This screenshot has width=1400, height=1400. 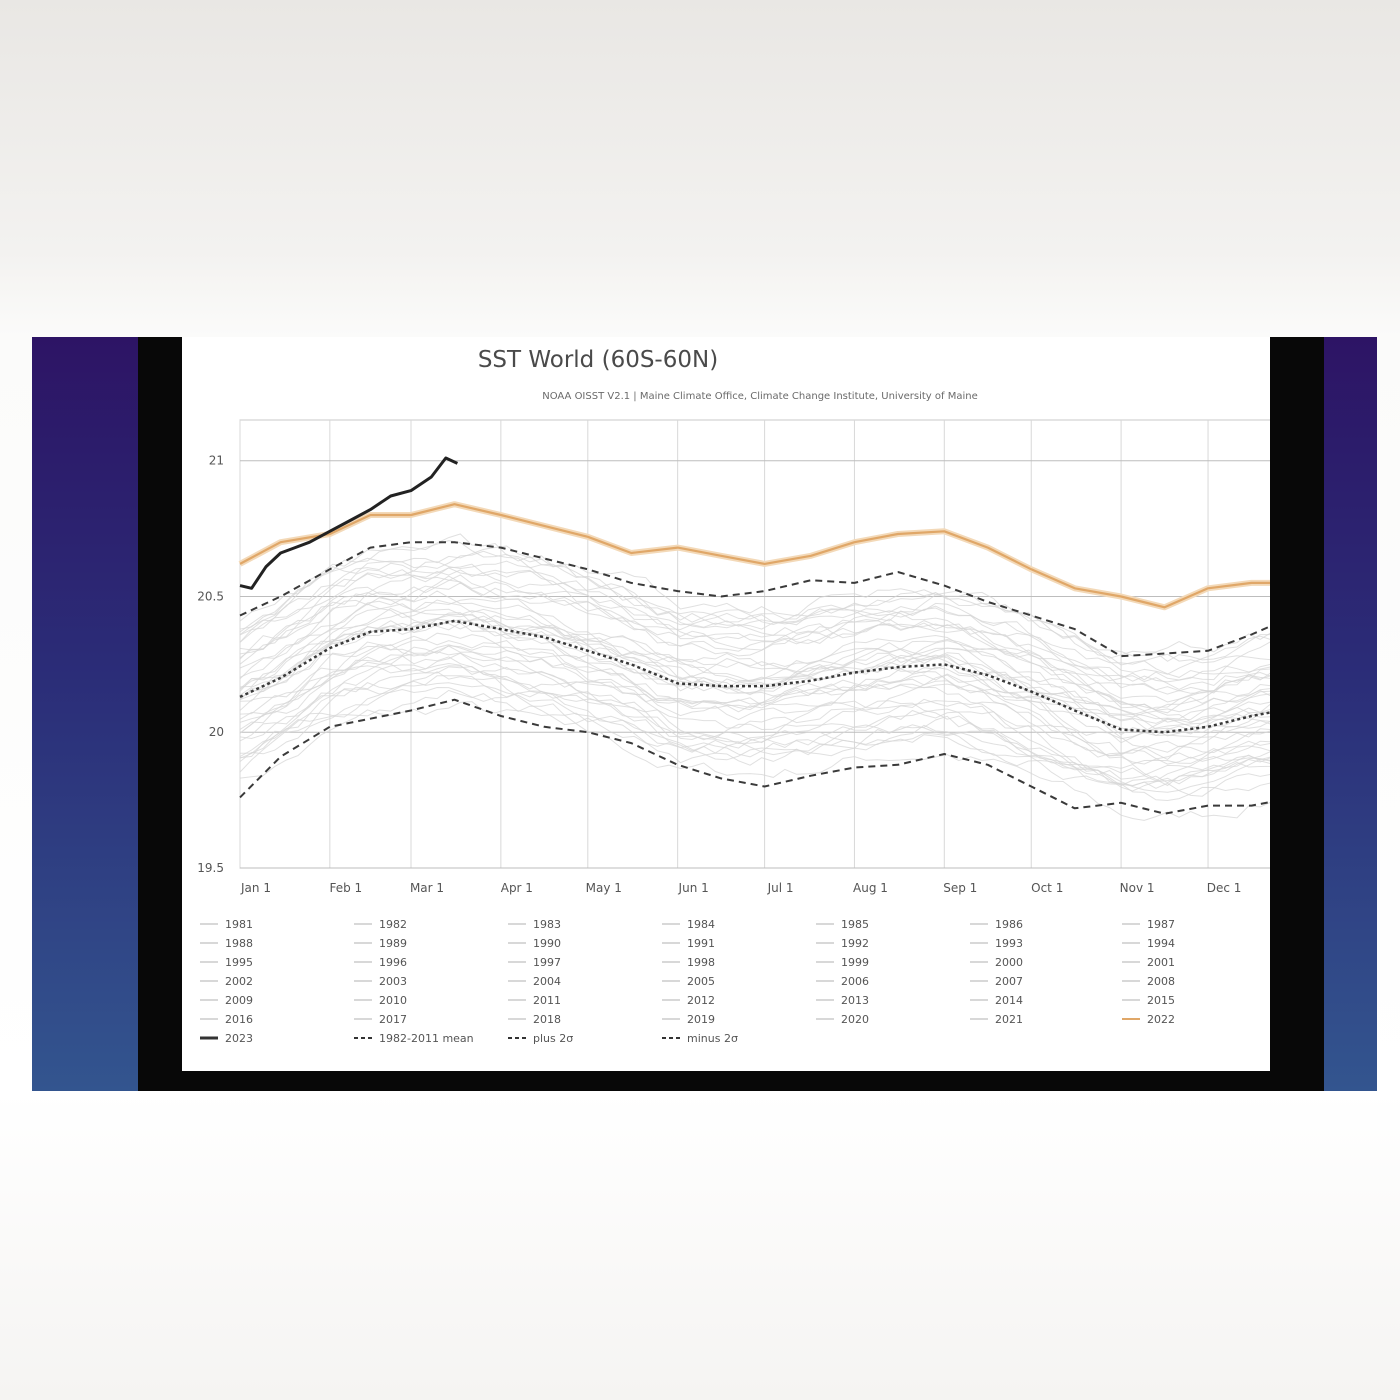 I want to click on year-line-1991, so click(x=754, y=704).